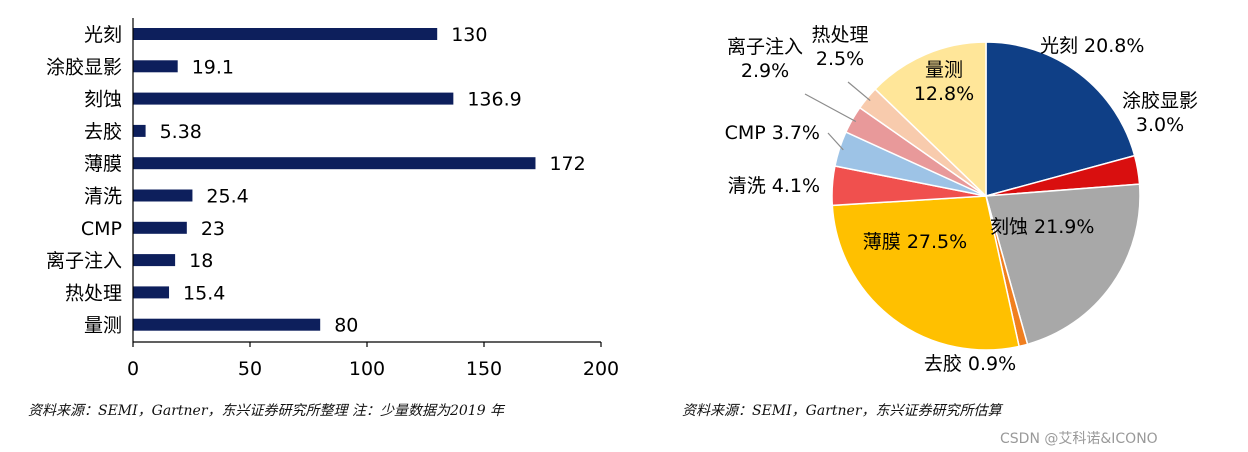  I want to click on pie-label-2: 刻蚀 21.9%, so click(1042, 227).